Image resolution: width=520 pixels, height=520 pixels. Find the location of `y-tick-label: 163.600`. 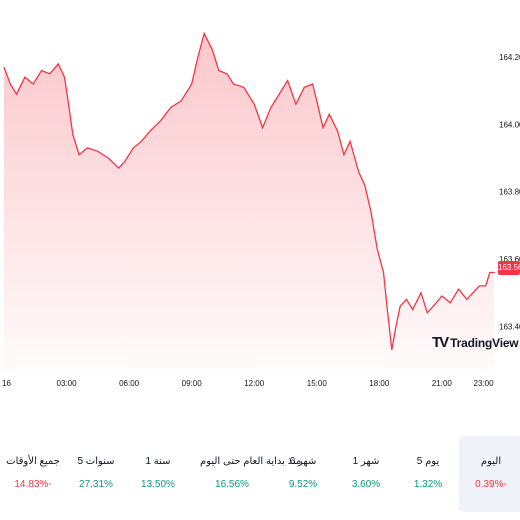

y-tick-label: 163.600 is located at coordinates (509, 259).